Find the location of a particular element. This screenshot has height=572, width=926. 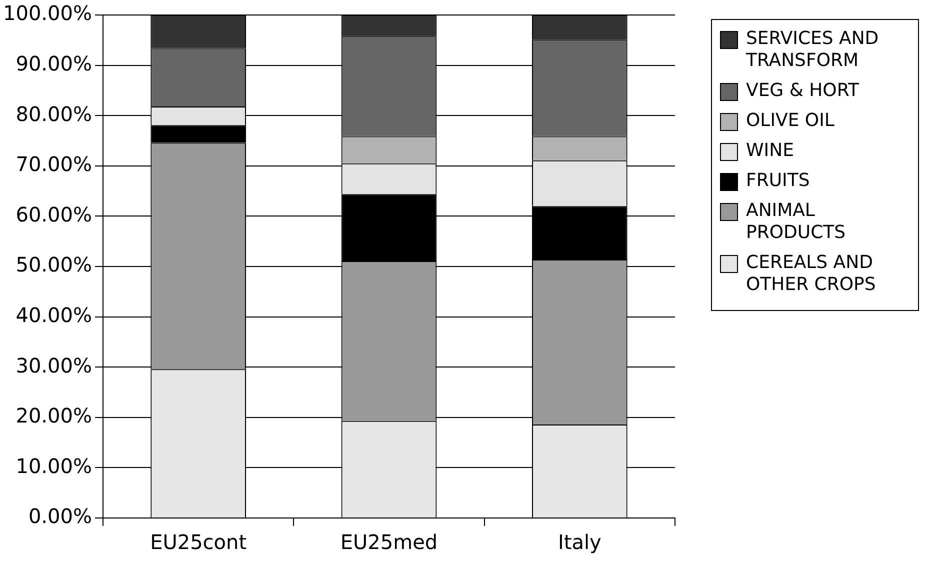

legend-label: WINE is located at coordinates (770, 151).